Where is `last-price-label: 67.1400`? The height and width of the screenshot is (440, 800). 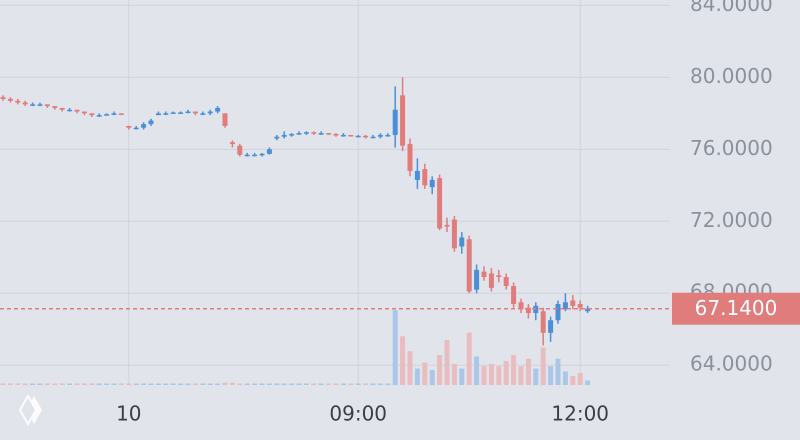 last-price-label: 67.1400 is located at coordinates (736, 308).